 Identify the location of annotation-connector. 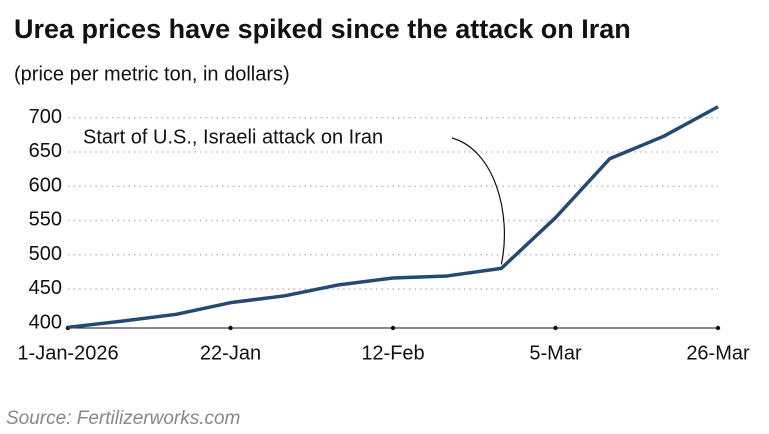
(478, 201).